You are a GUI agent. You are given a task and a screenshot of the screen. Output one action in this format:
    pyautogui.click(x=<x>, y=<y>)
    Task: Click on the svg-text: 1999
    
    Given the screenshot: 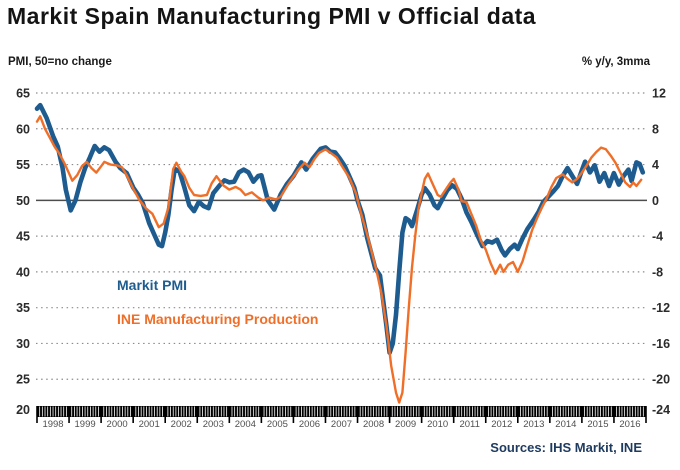 What is the action you would take?
    pyautogui.click(x=85, y=424)
    